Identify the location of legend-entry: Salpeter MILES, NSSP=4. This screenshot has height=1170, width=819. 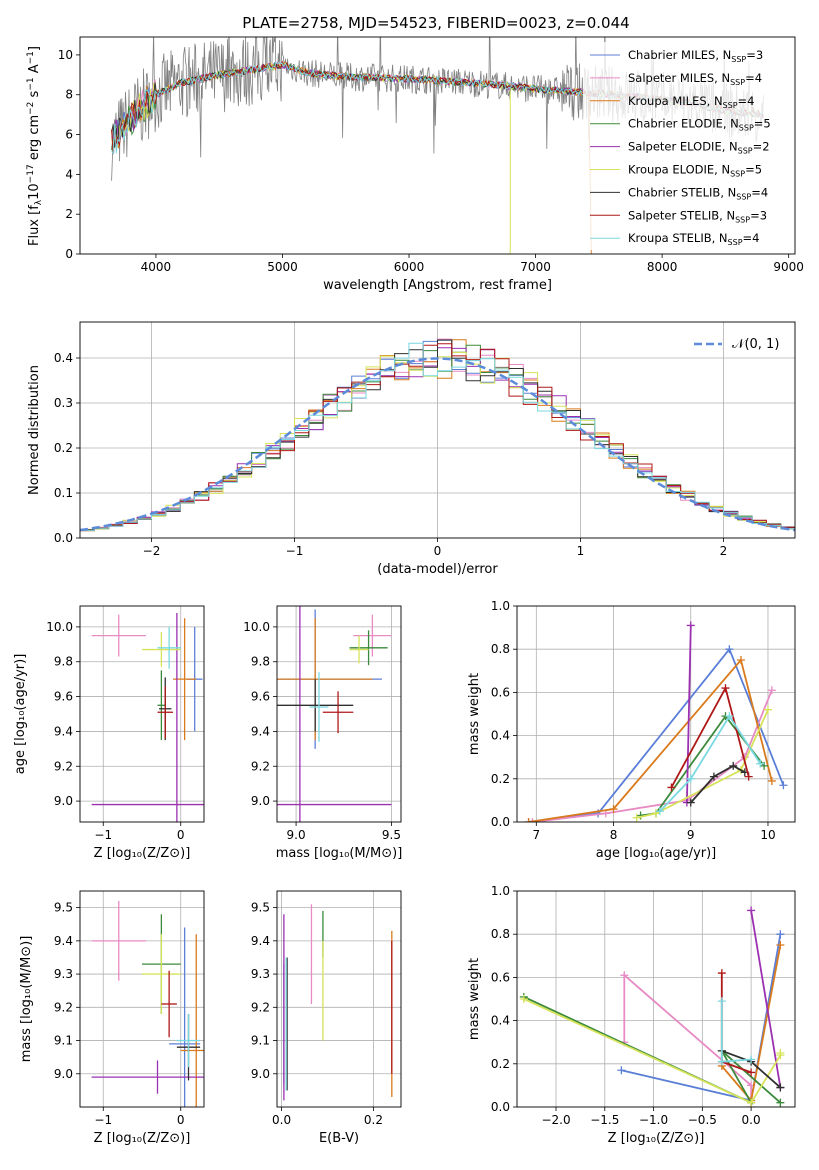
(695, 79).